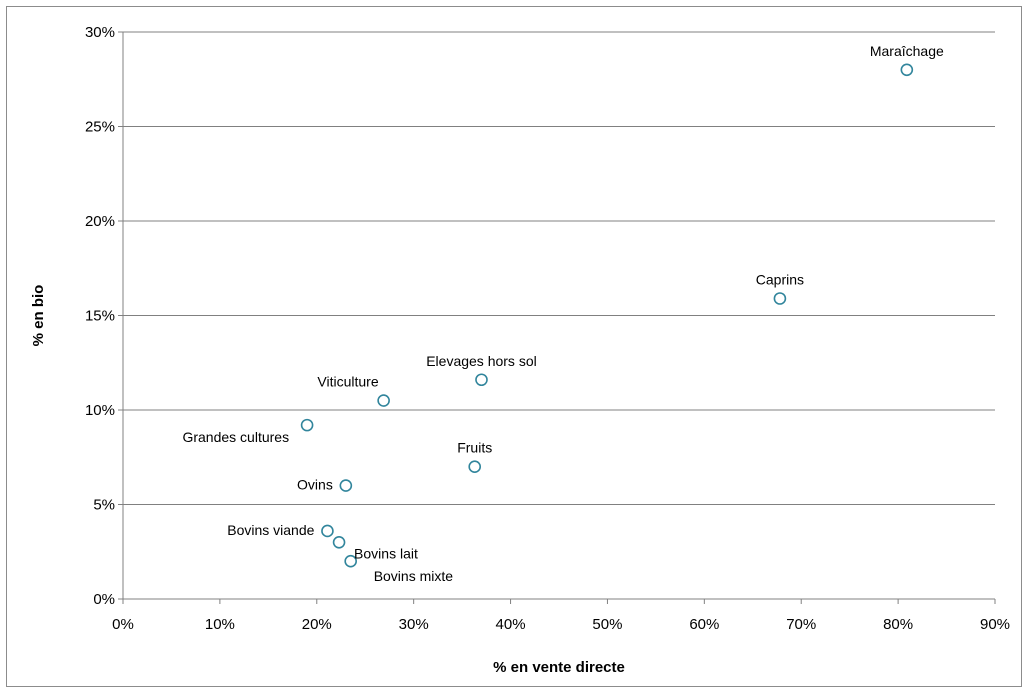 The image size is (1028, 693). What do you see at coordinates (100, 221) in the screenshot?
I see `y-tick-label: 20%` at bounding box center [100, 221].